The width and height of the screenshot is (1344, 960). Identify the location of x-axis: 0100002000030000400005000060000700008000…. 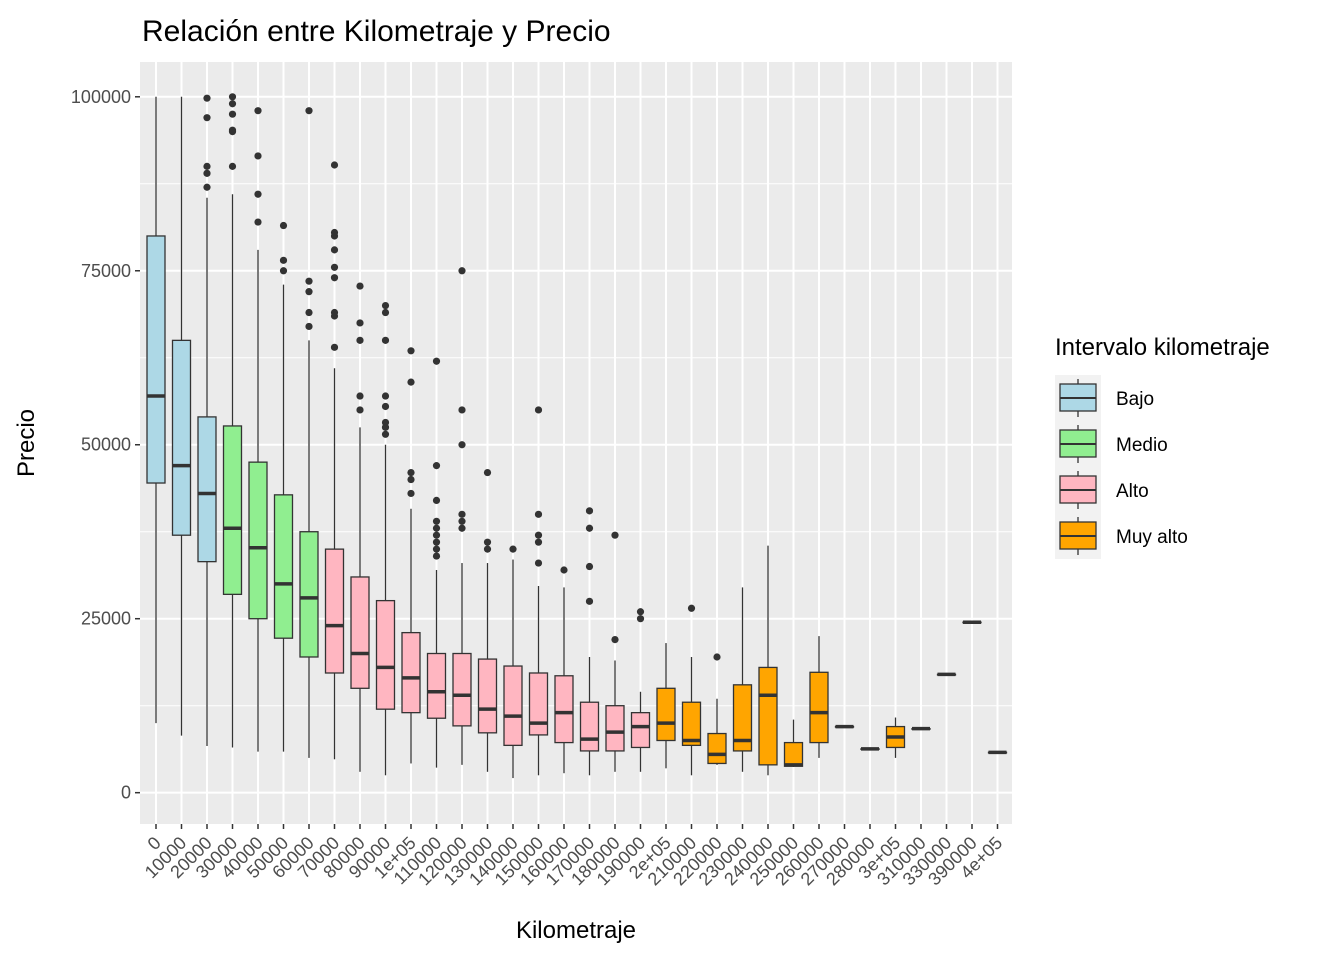
(573, 856).